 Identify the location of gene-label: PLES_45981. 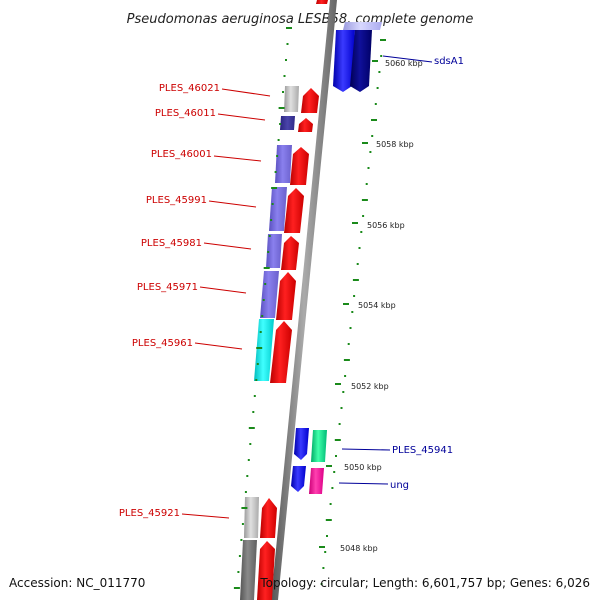
(171, 243).